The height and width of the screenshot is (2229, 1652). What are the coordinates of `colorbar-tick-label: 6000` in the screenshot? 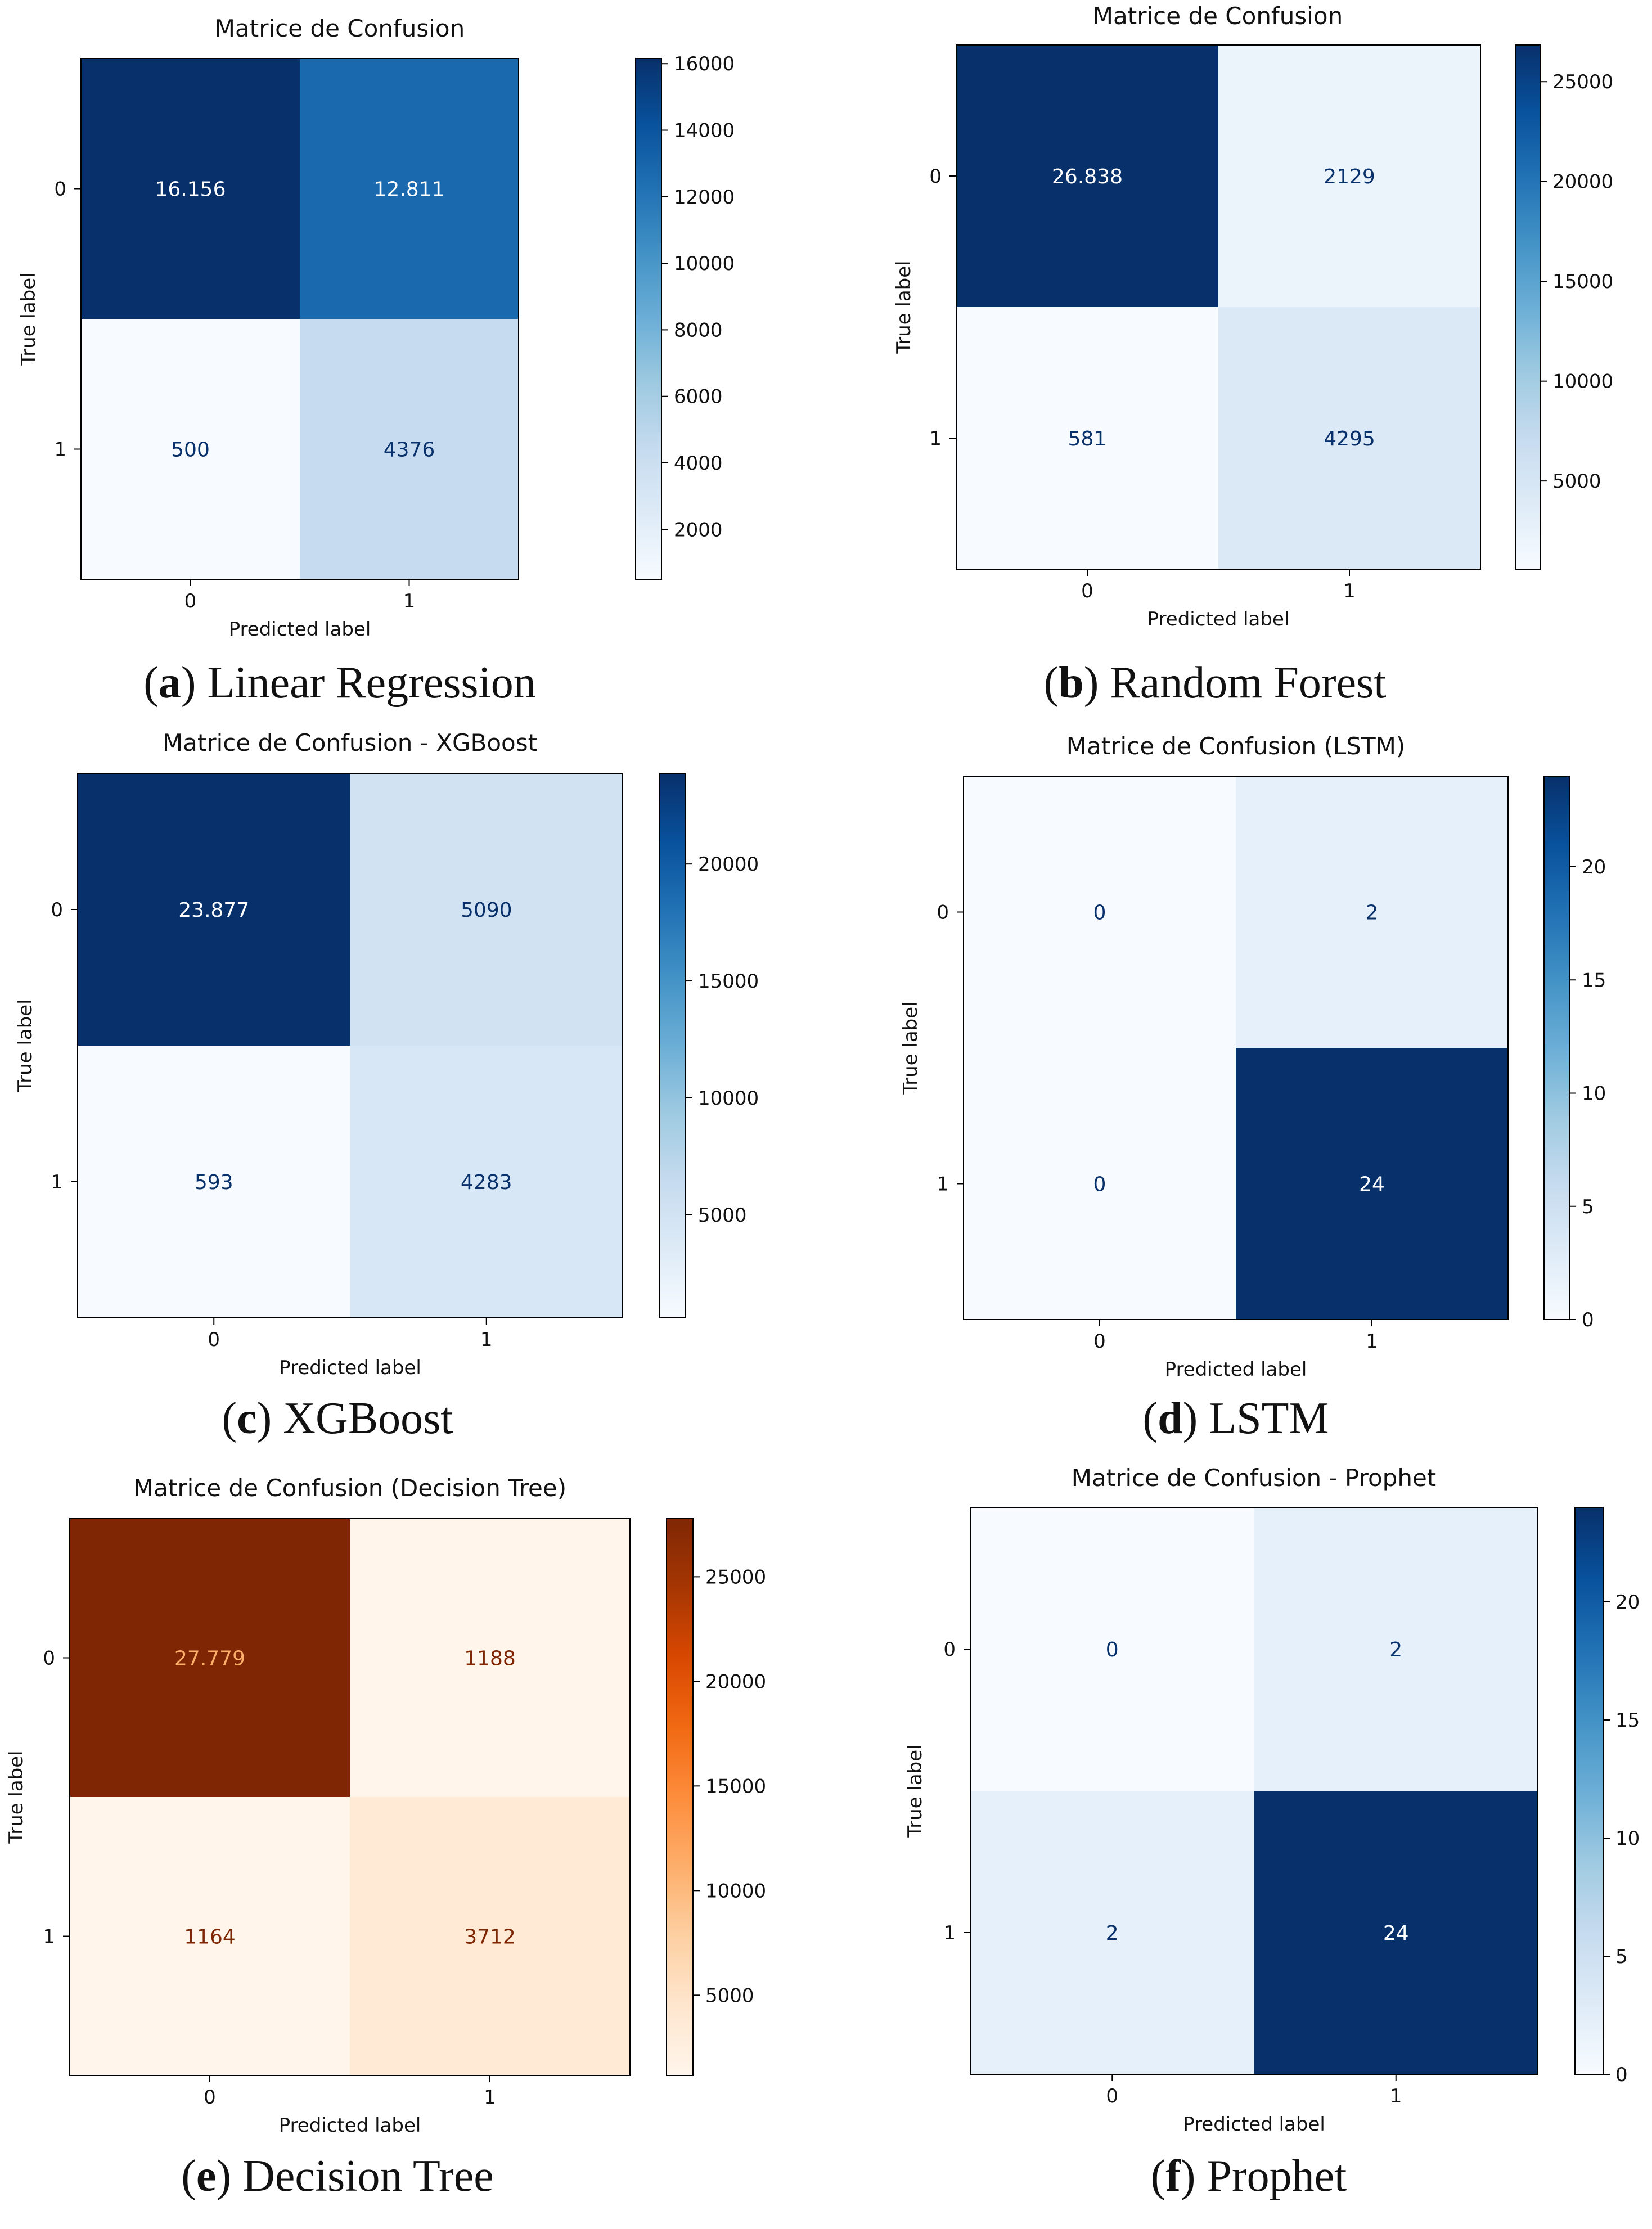 It's located at (698, 397).